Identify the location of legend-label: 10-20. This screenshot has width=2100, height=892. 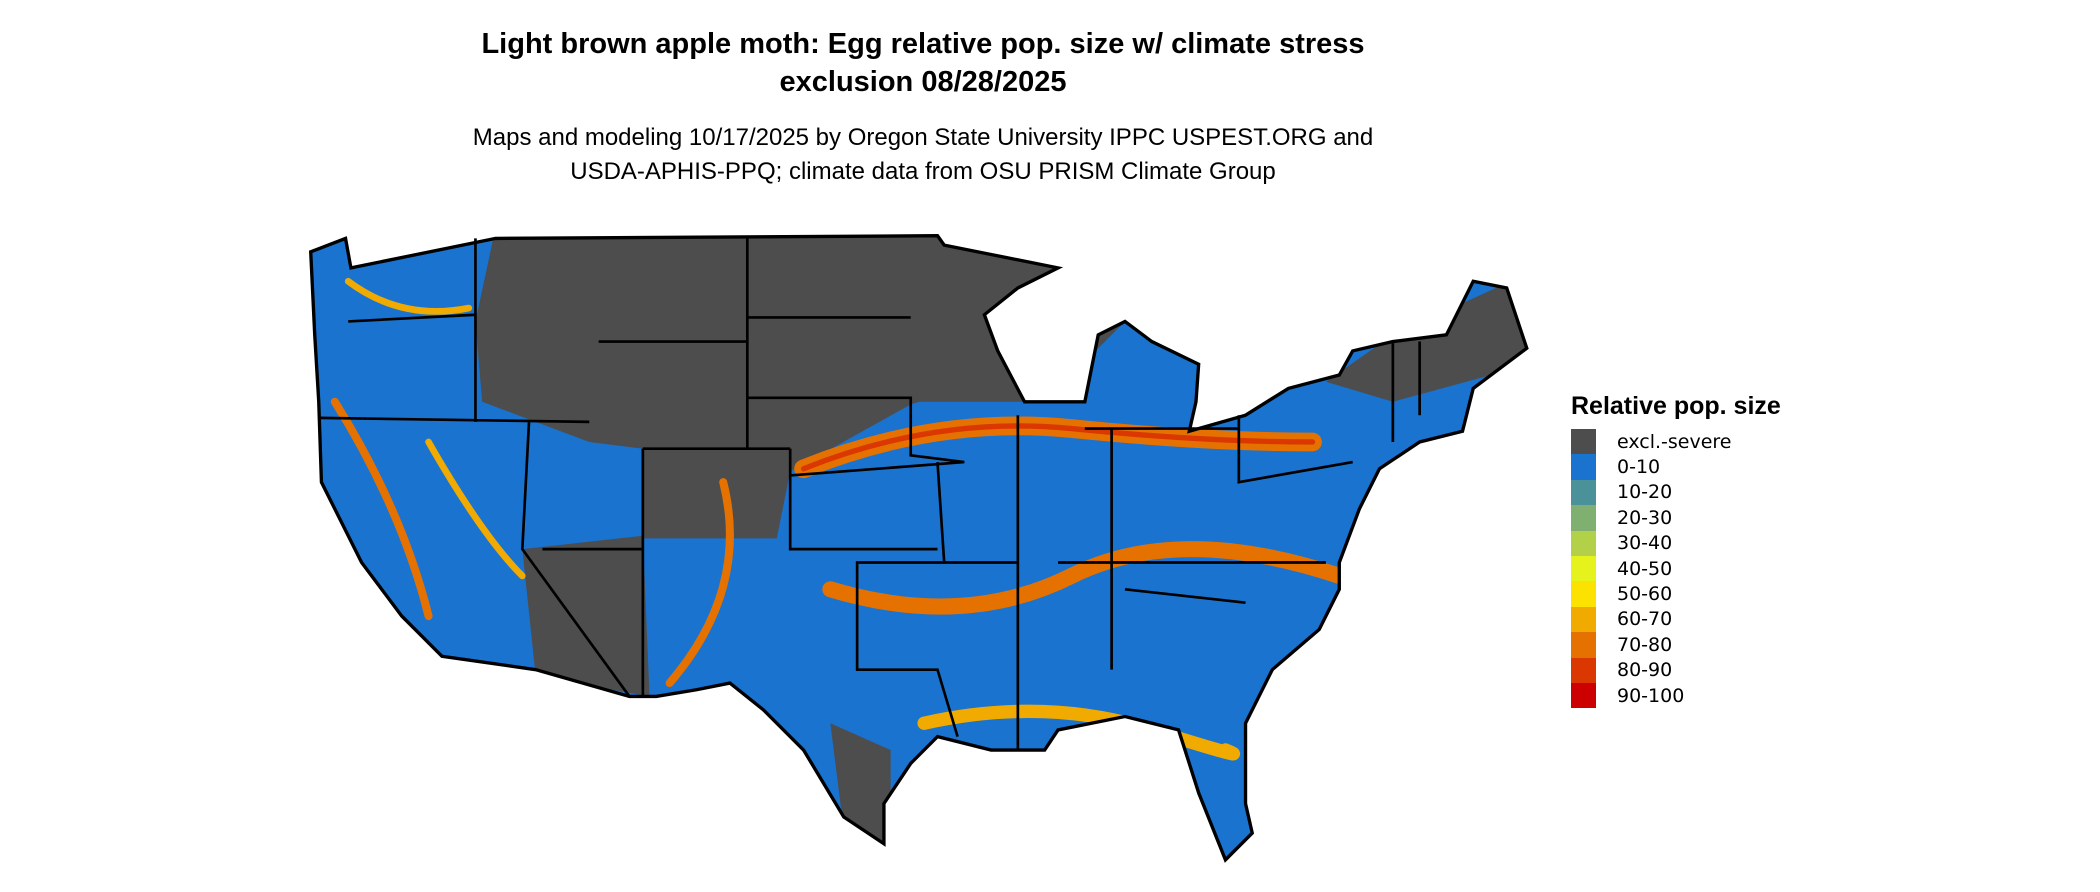
(1645, 492).